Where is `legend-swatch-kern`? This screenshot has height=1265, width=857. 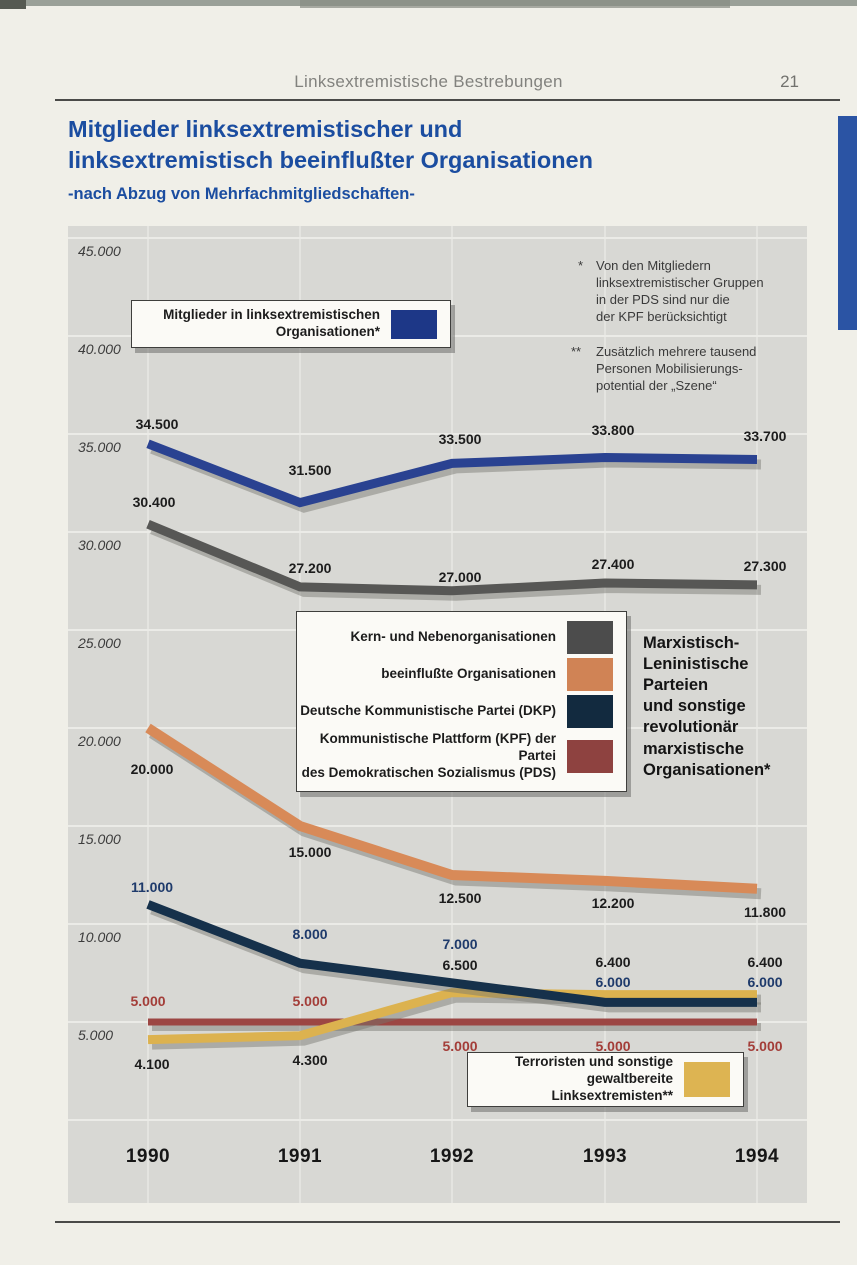 legend-swatch-kern is located at coordinates (590, 637).